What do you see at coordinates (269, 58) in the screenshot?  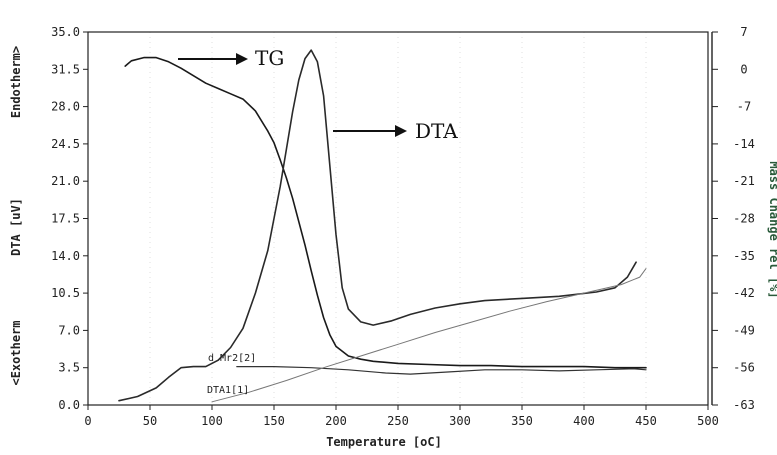 I see `tg-label: TG` at bounding box center [269, 58].